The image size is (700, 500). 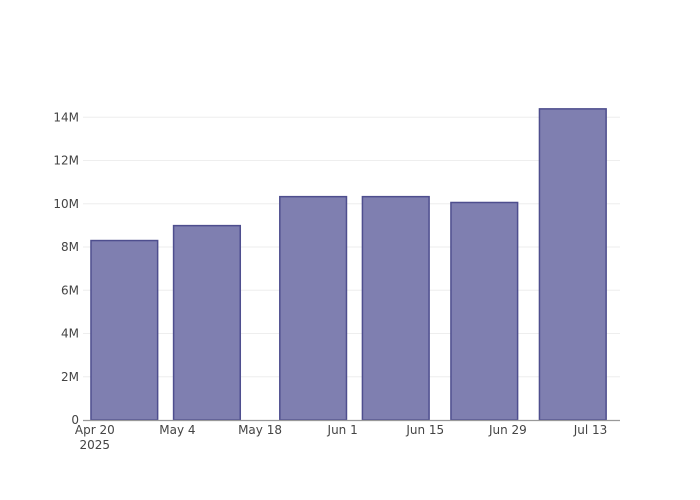 What do you see at coordinates (590, 430) in the screenshot?
I see `x-tick-label: Jul 13` at bounding box center [590, 430].